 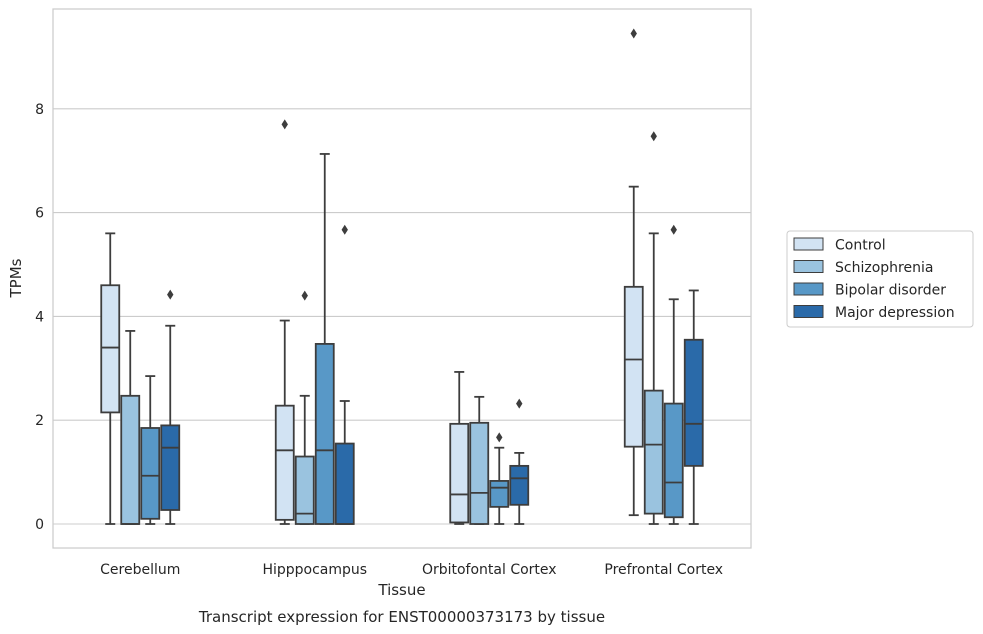 I want to click on y-tick-label: 4, so click(x=39, y=317).